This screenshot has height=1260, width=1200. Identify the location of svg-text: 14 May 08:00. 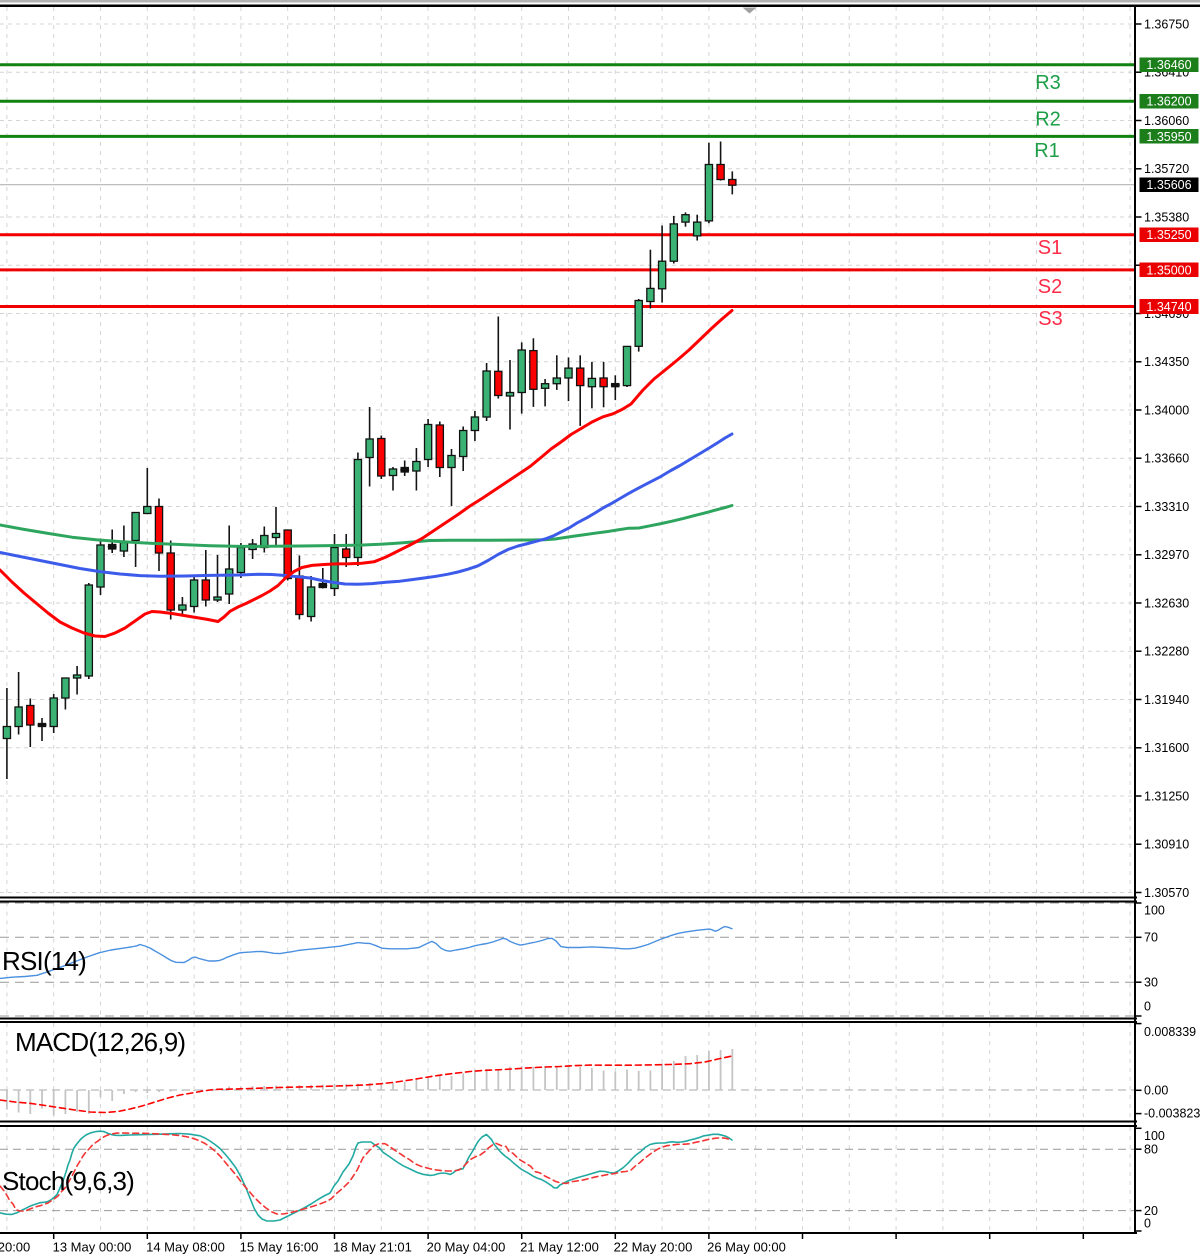
(185, 1247).